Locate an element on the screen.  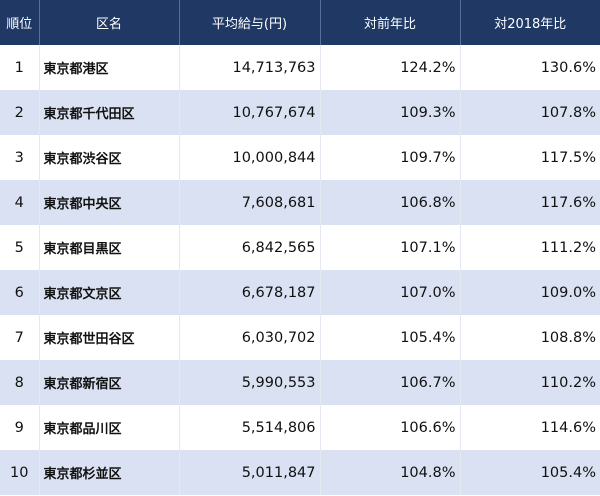
yoy-cell: 106.6% is located at coordinates (390, 427).